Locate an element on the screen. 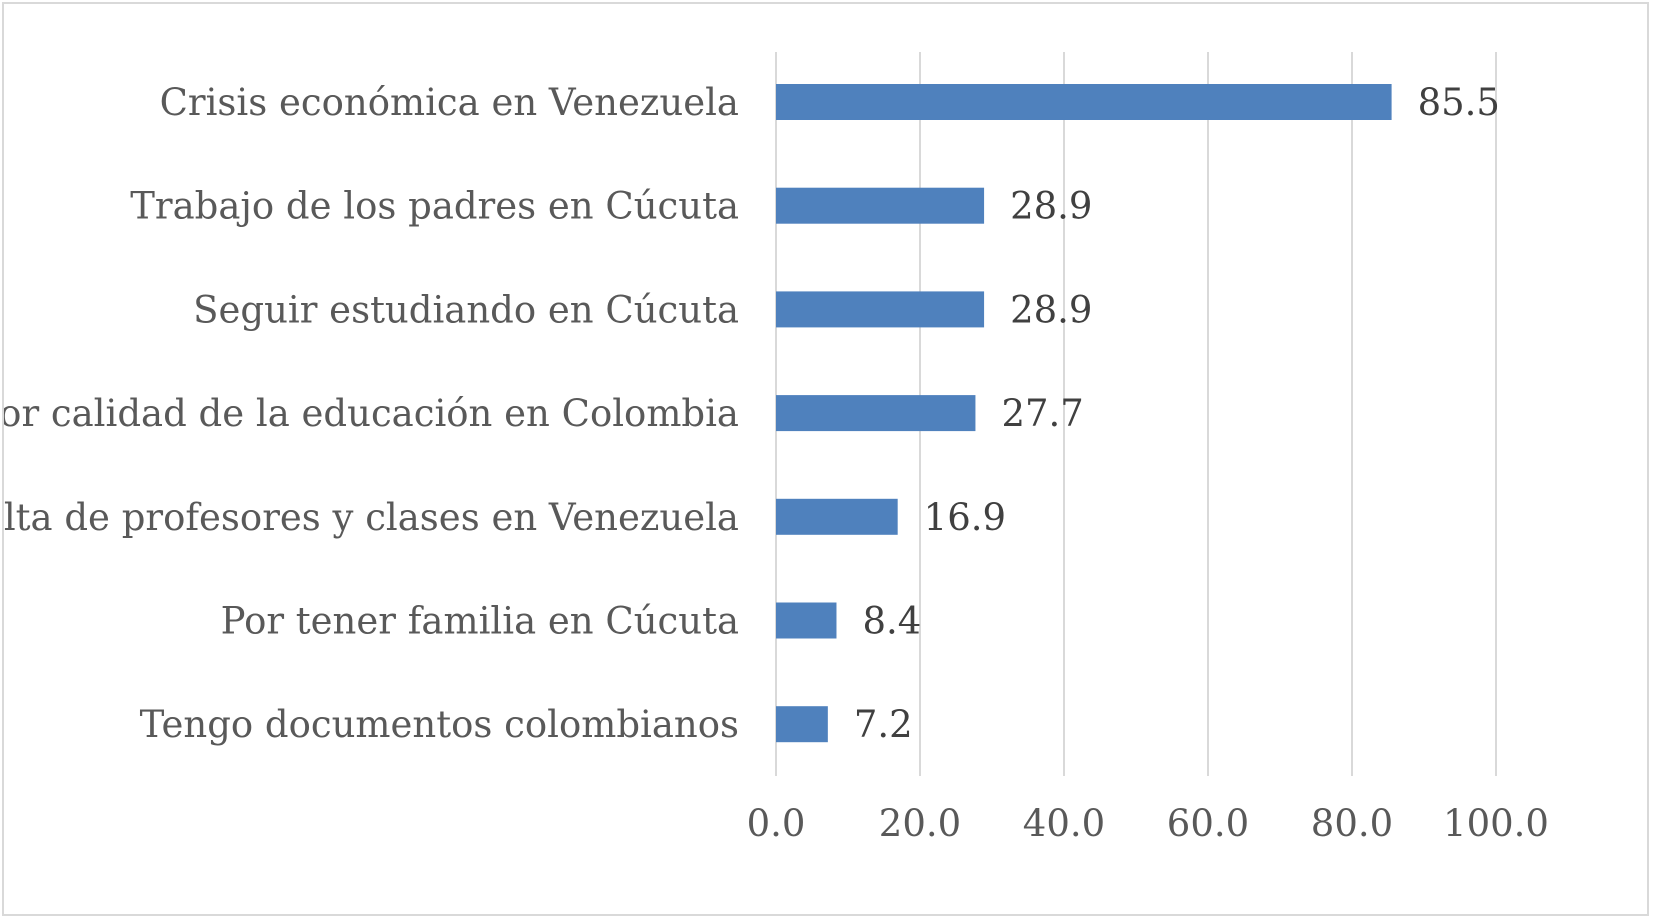  x-tick-label: 60.0 is located at coordinates (1208, 823).